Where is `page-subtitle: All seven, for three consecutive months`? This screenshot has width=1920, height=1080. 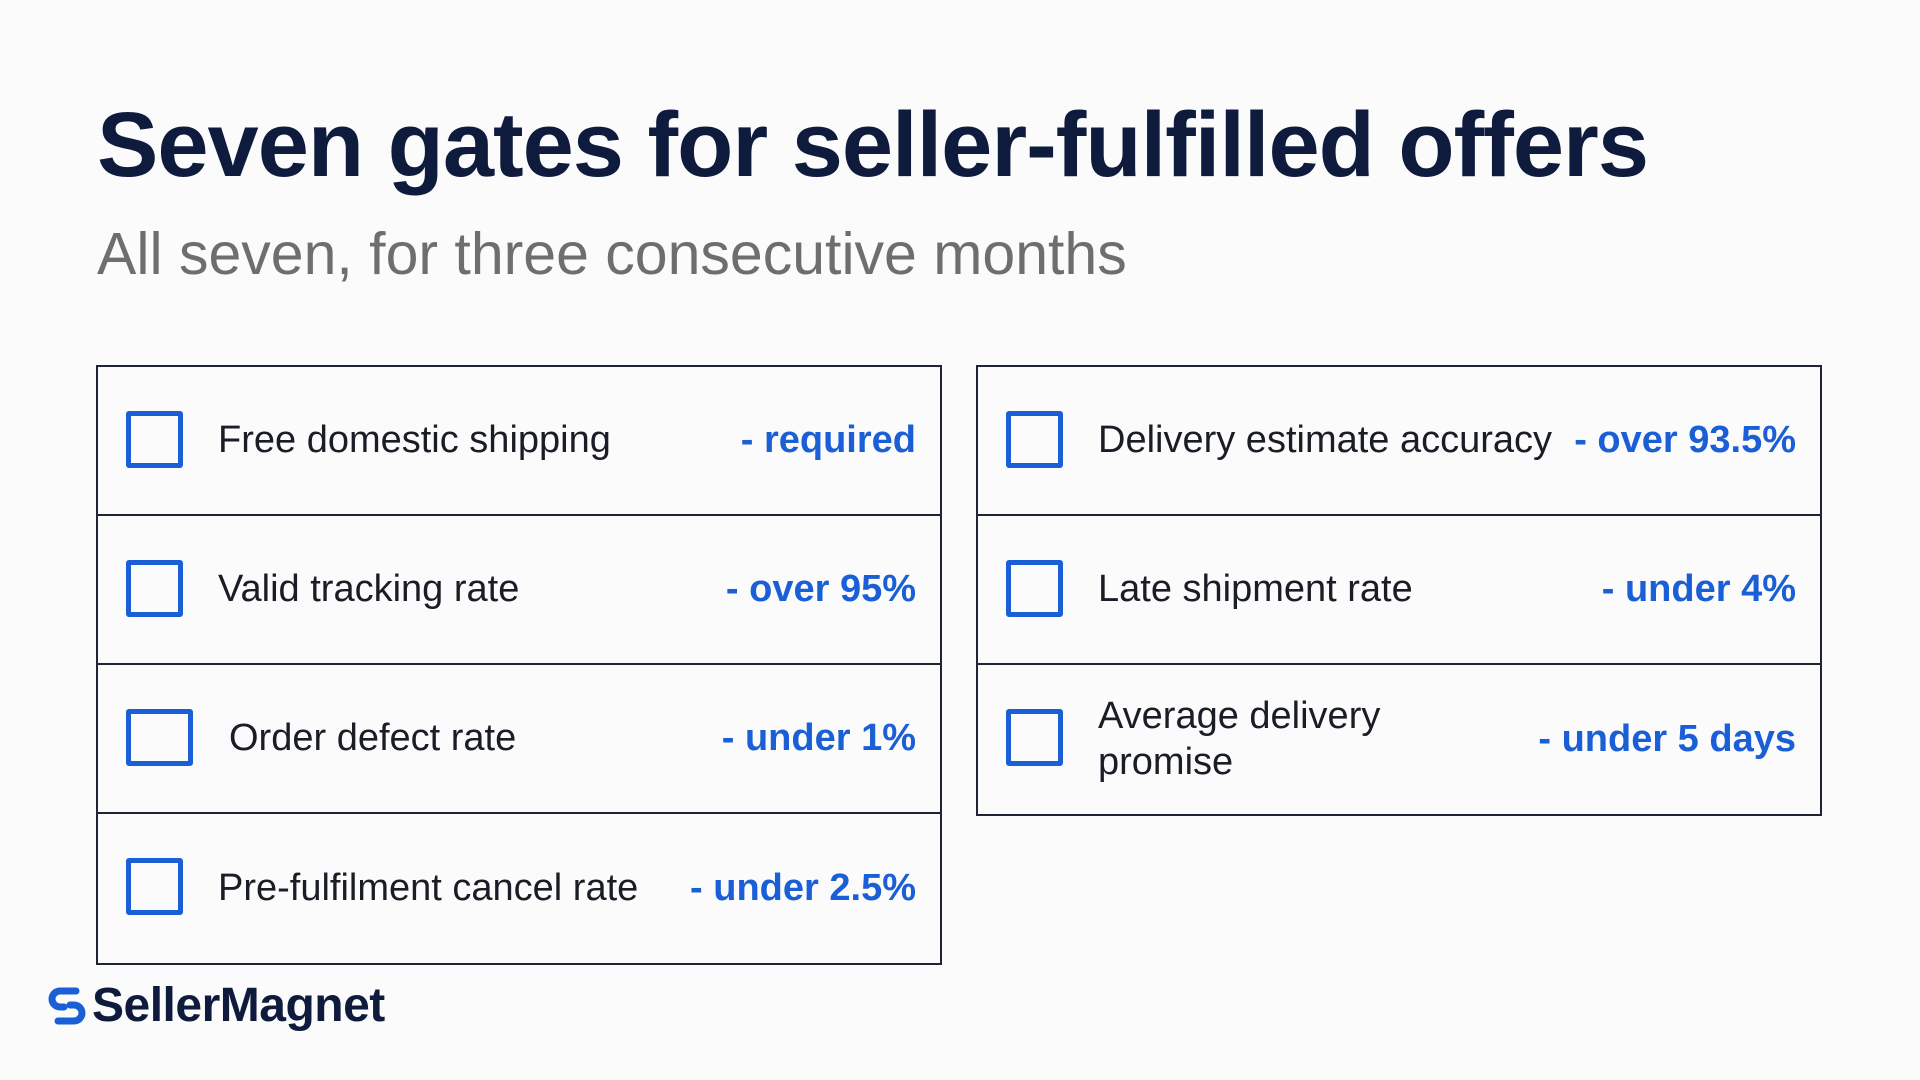
page-subtitle: All seven, for three consecutive months is located at coordinates (612, 254).